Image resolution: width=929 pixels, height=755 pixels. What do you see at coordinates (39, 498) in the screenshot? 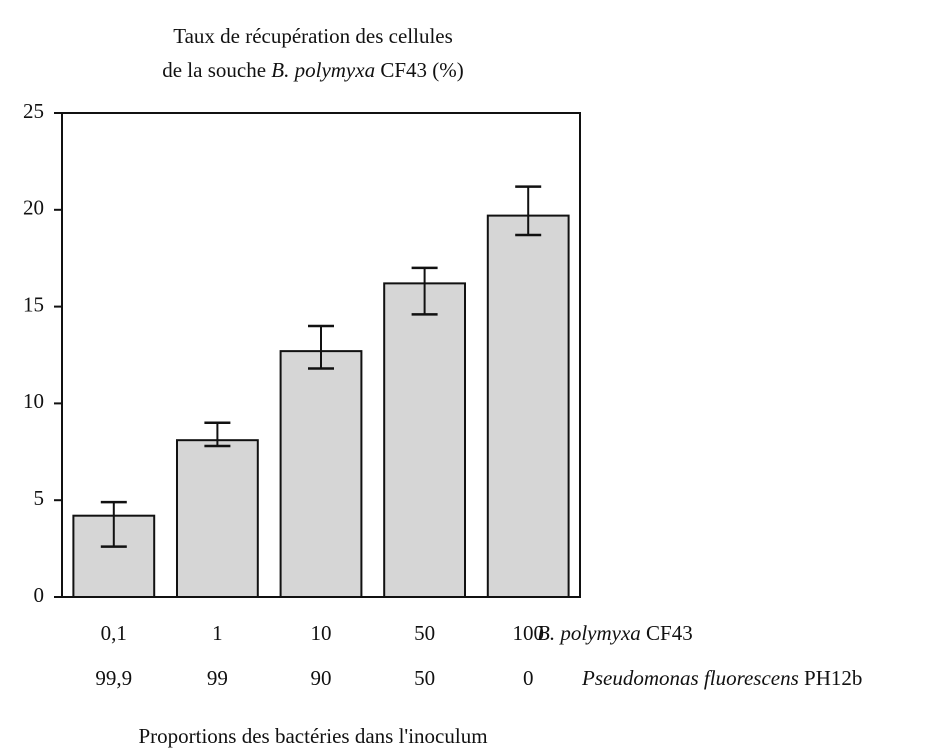
I see `y-tick-label: 5` at bounding box center [39, 498].